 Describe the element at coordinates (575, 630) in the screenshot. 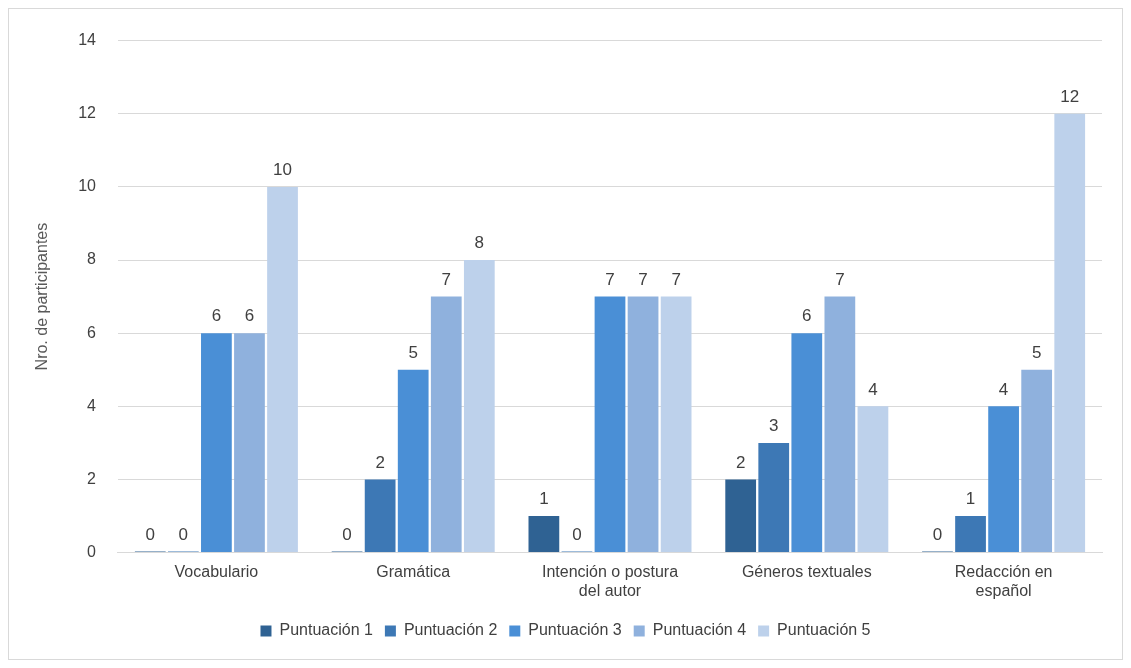

I see `legend-label: Puntuación 3` at that location.